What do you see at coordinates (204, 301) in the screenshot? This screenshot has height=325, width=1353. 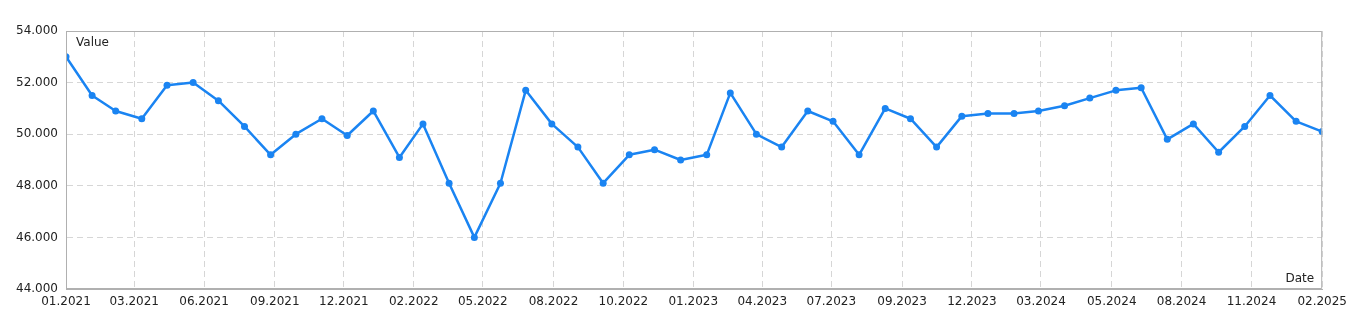 I see `x-tick-label: 06.2021` at bounding box center [204, 301].